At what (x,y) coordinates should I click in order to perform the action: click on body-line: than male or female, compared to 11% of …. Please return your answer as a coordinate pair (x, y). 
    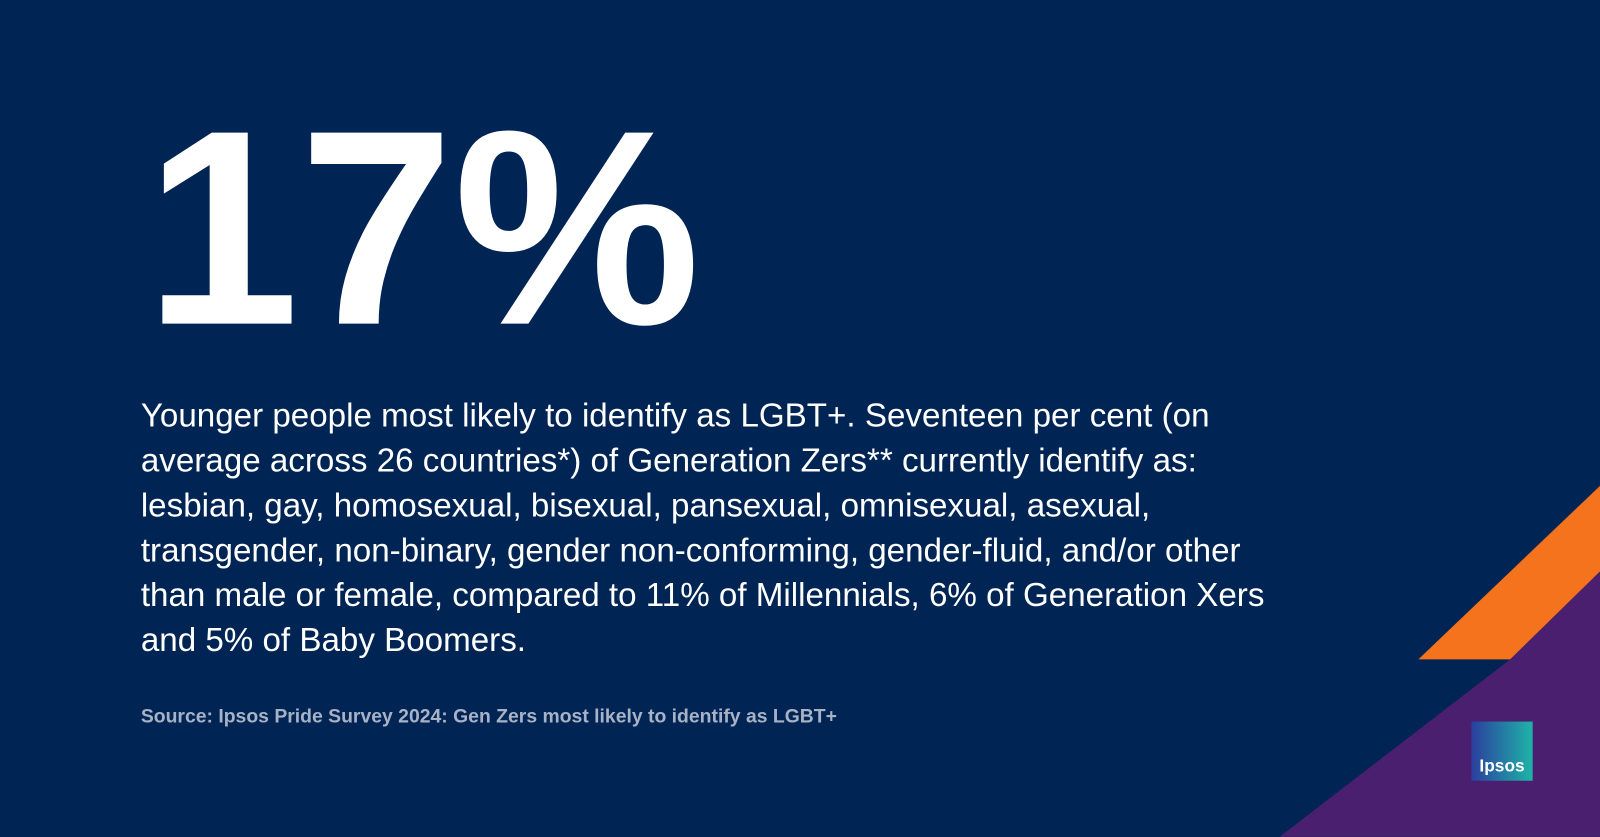
    Looking at the image, I should click on (703, 595).